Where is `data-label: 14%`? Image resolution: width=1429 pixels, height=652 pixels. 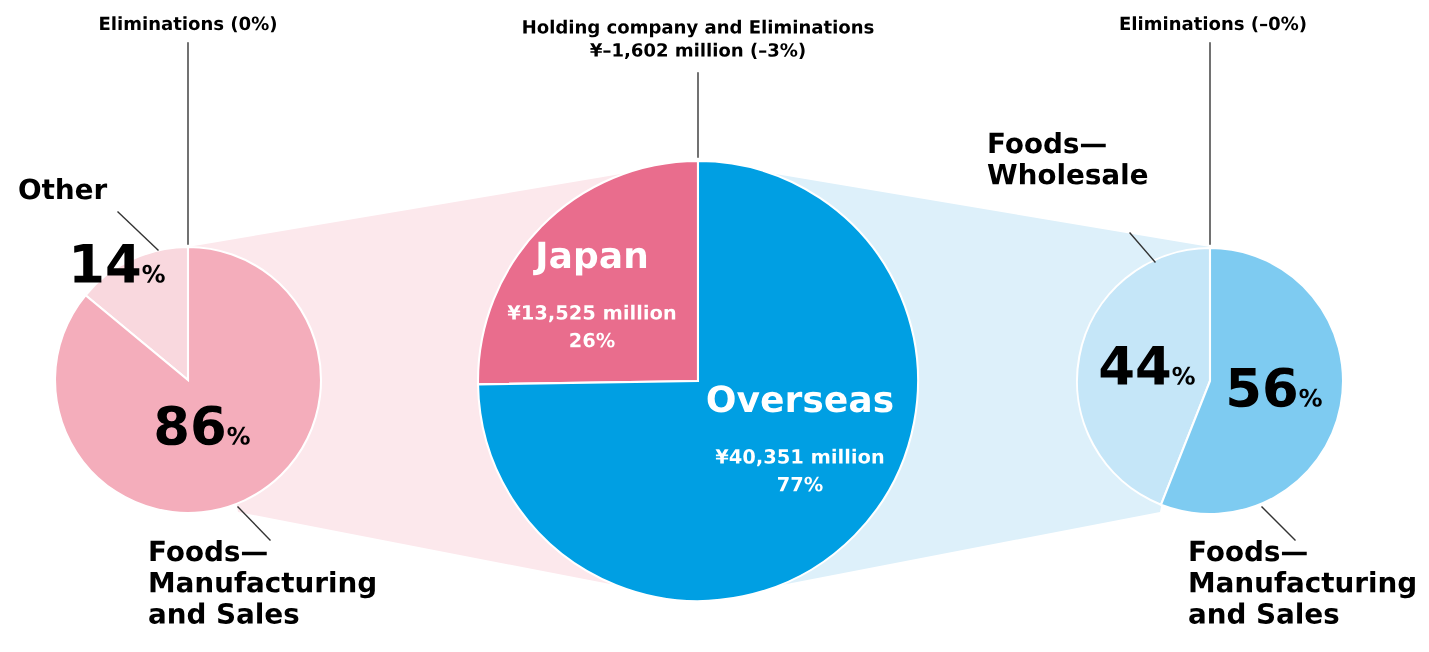
data-label: 14% is located at coordinates (119, 263).